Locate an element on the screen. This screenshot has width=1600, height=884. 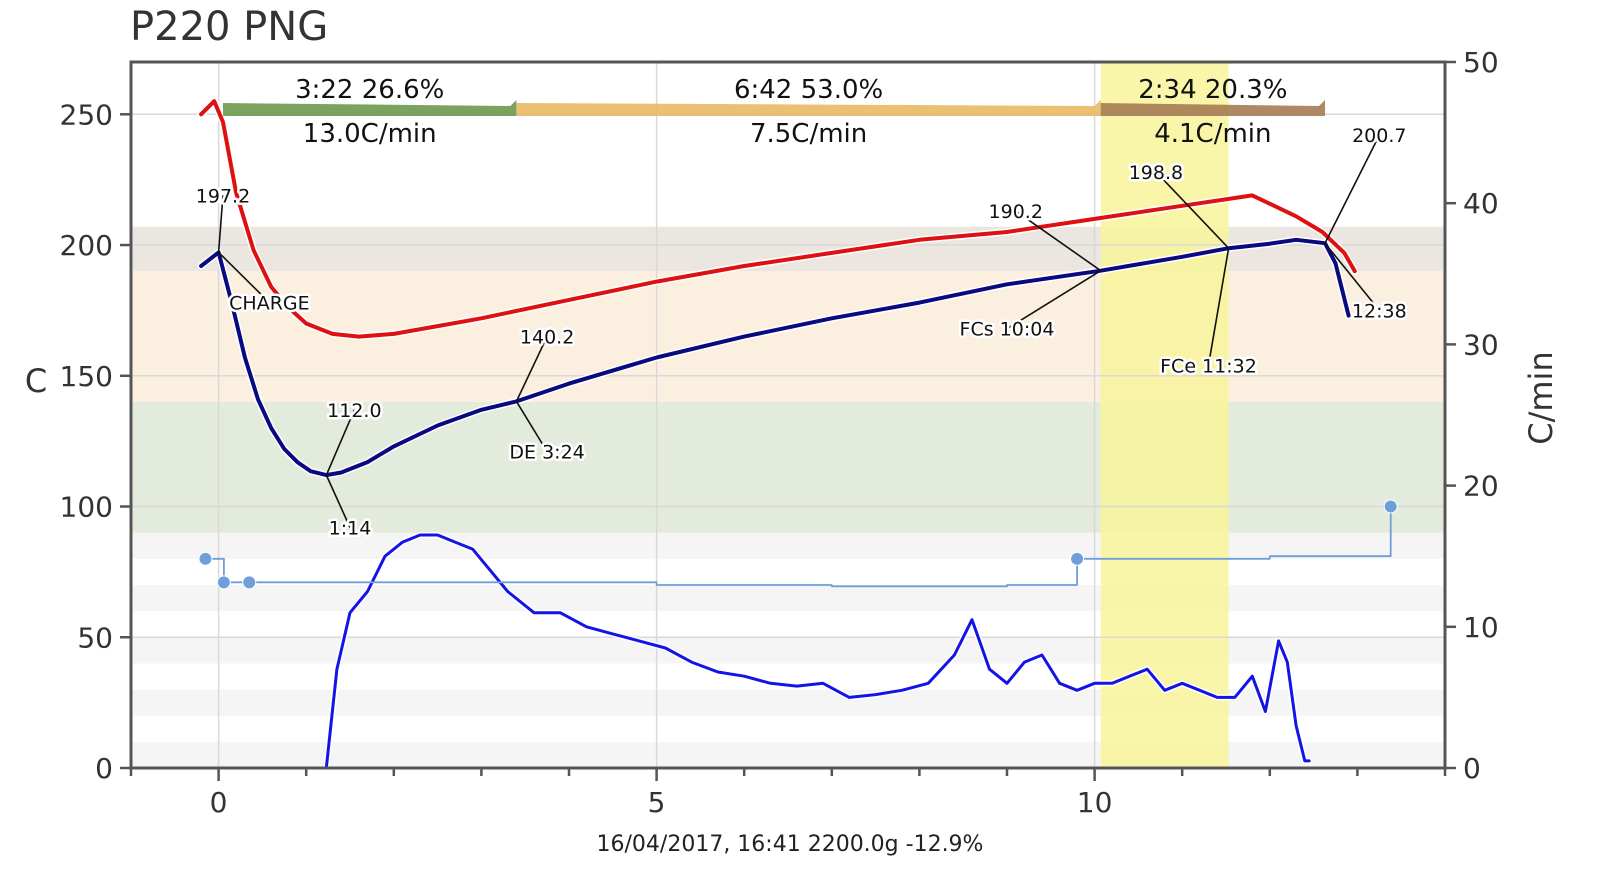
x-tick-label-0: 0 is located at coordinates (219, 802).